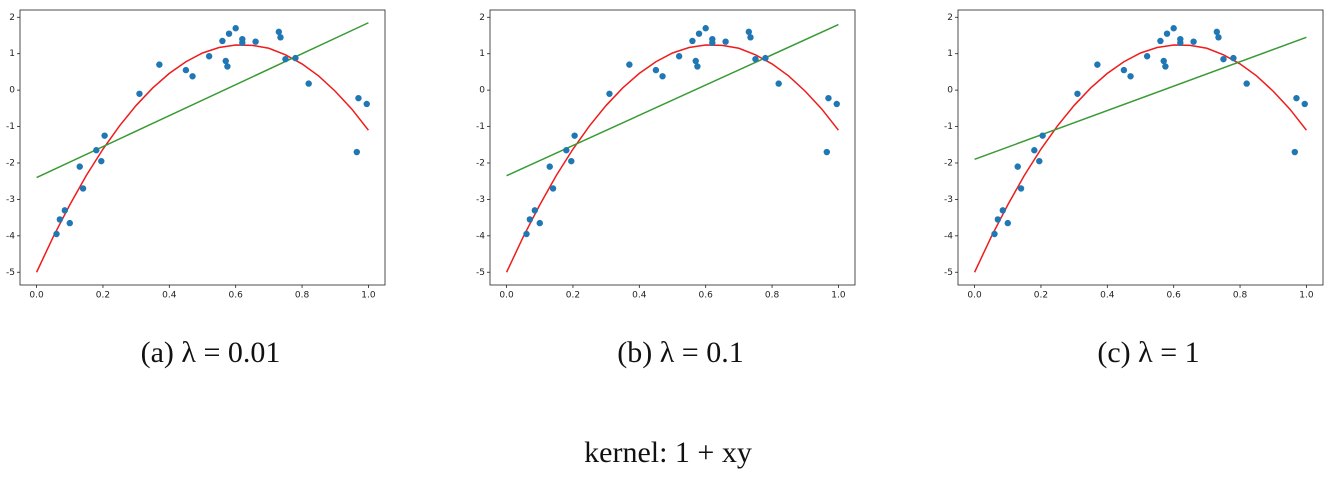  I want to click on subfigure-caption: (a) λ = 0.01, so click(211, 352).